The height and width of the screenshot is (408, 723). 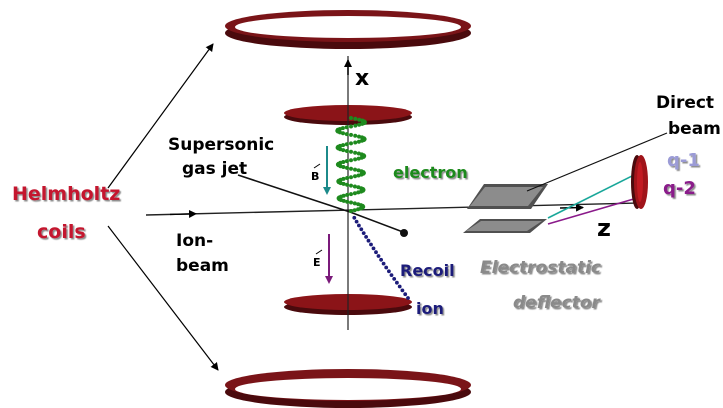 What do you see at coordinates (505, 226) in the screenshot?
I see `deflector-plate-lower` at bounding box center [505, 226].